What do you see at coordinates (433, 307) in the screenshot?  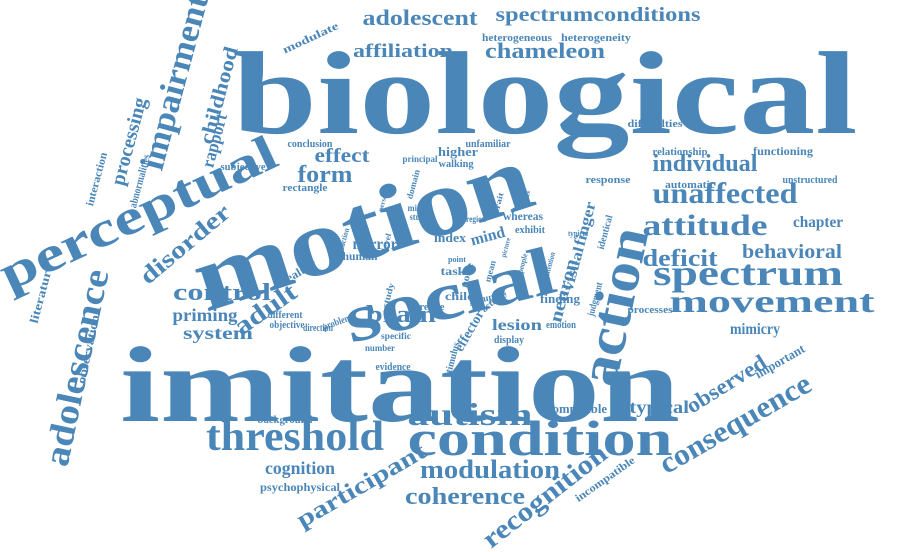 I see `word-relate: relate` at bounding box center [433, 307].